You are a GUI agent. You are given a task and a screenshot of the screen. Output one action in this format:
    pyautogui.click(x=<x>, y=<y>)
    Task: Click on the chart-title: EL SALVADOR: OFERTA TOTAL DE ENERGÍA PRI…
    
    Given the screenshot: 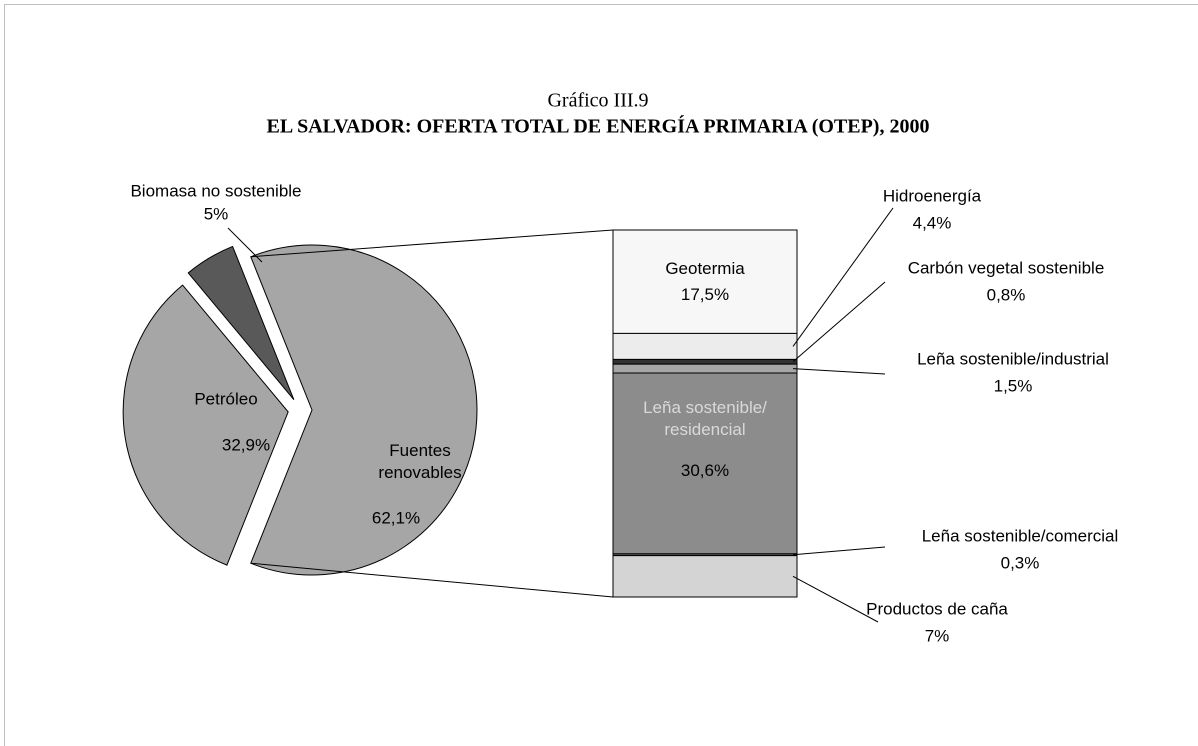 What is the action you would take?
    pyautogui.click(x=598, y=126)
    